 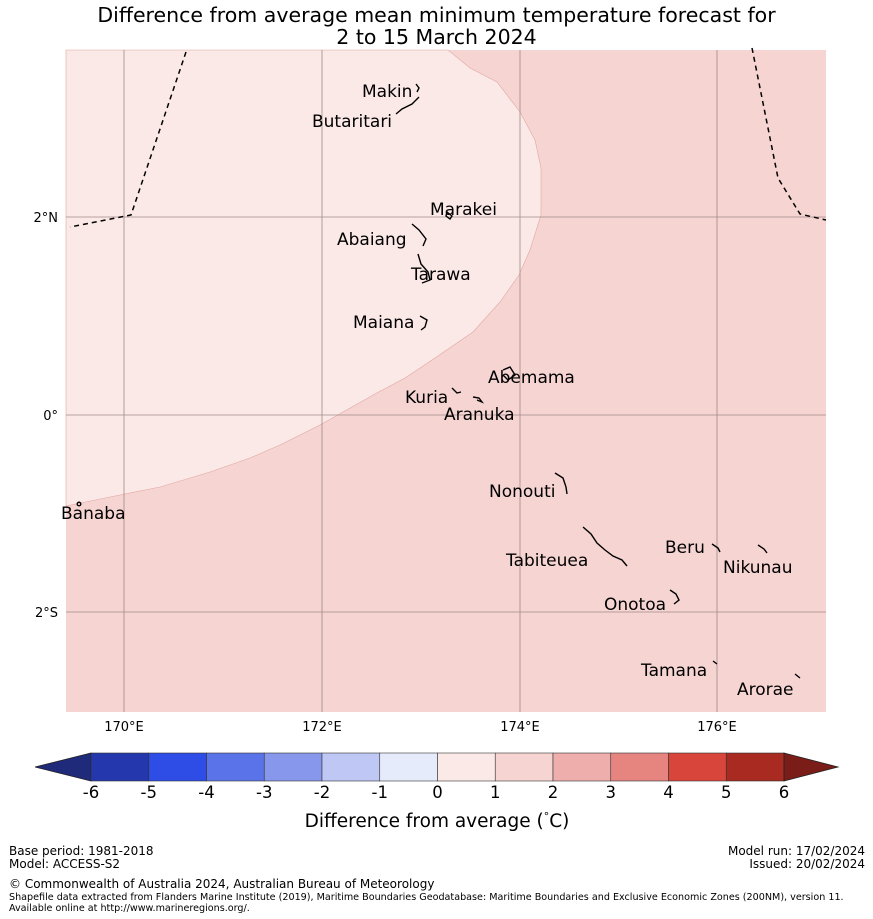 I want to click on lon-label-172e: 172°E, so click(x=322, y=727).